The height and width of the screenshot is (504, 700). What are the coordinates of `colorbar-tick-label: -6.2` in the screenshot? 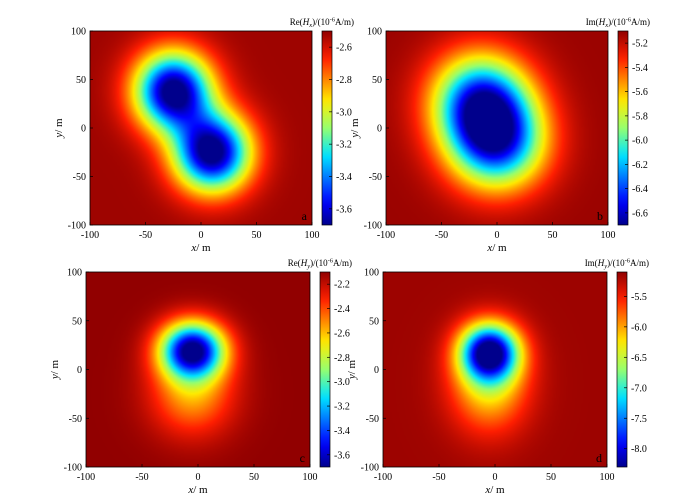 It's located at (640, 165).